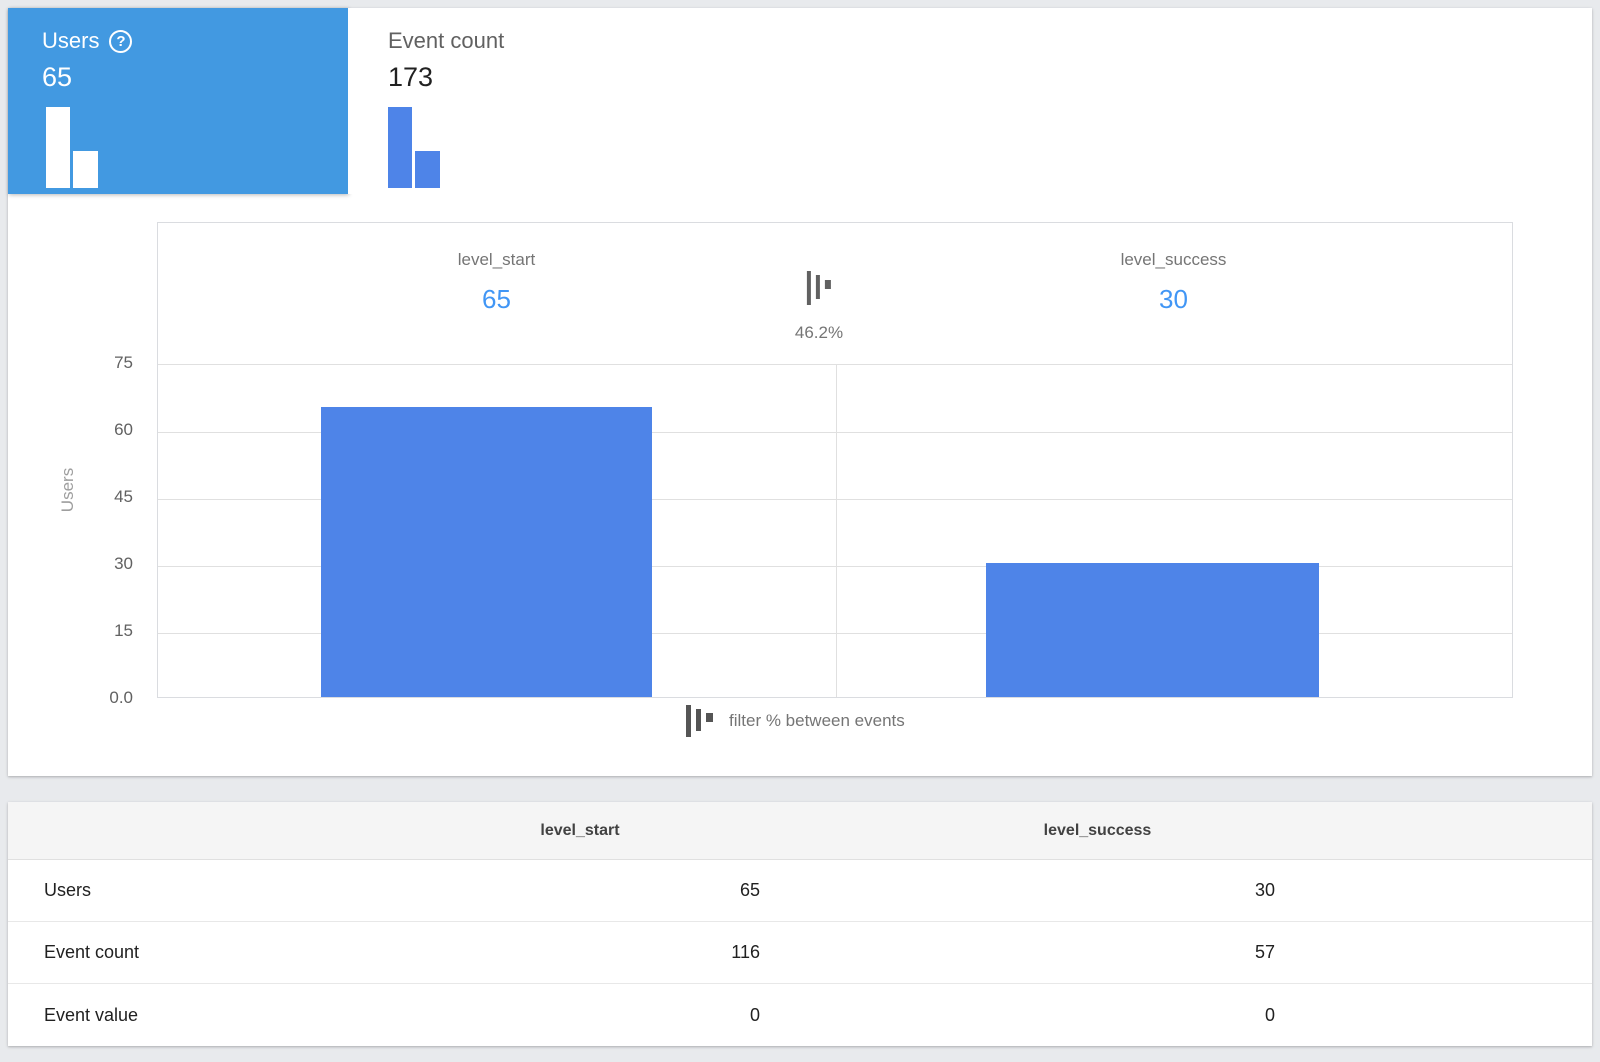 This screenshot has height=1062, width=1600. I want to click on chart-legend: filter % between events, so click(795, 721).